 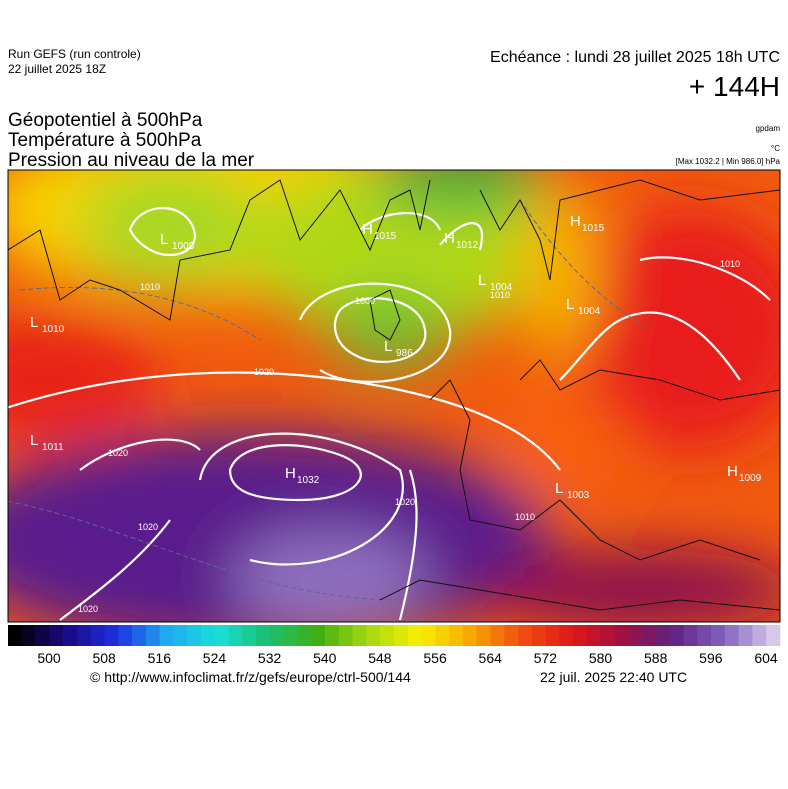 I want to click on field-title: Géopotentiel à 500hPa, so click(x=105, y=120).